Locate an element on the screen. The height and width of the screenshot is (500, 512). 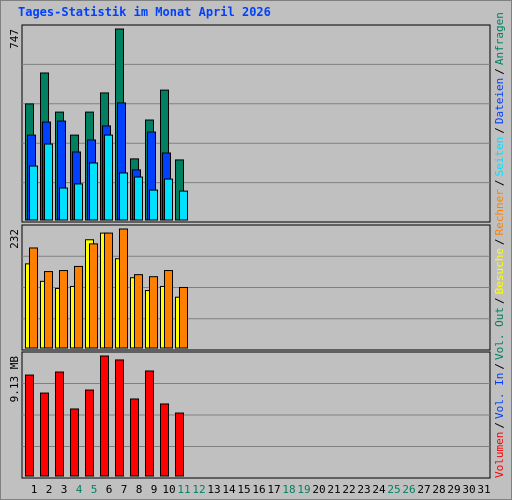
x-tick-label: 10 is located at coordinates (168, 489).